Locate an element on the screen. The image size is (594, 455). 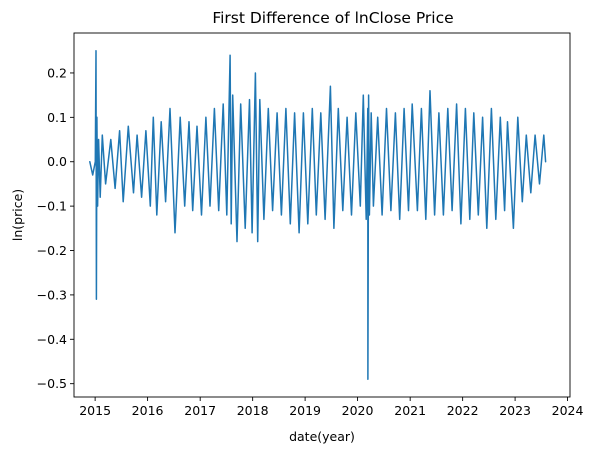
x-tick-label: 2024 is located at coordinates (568, 410).